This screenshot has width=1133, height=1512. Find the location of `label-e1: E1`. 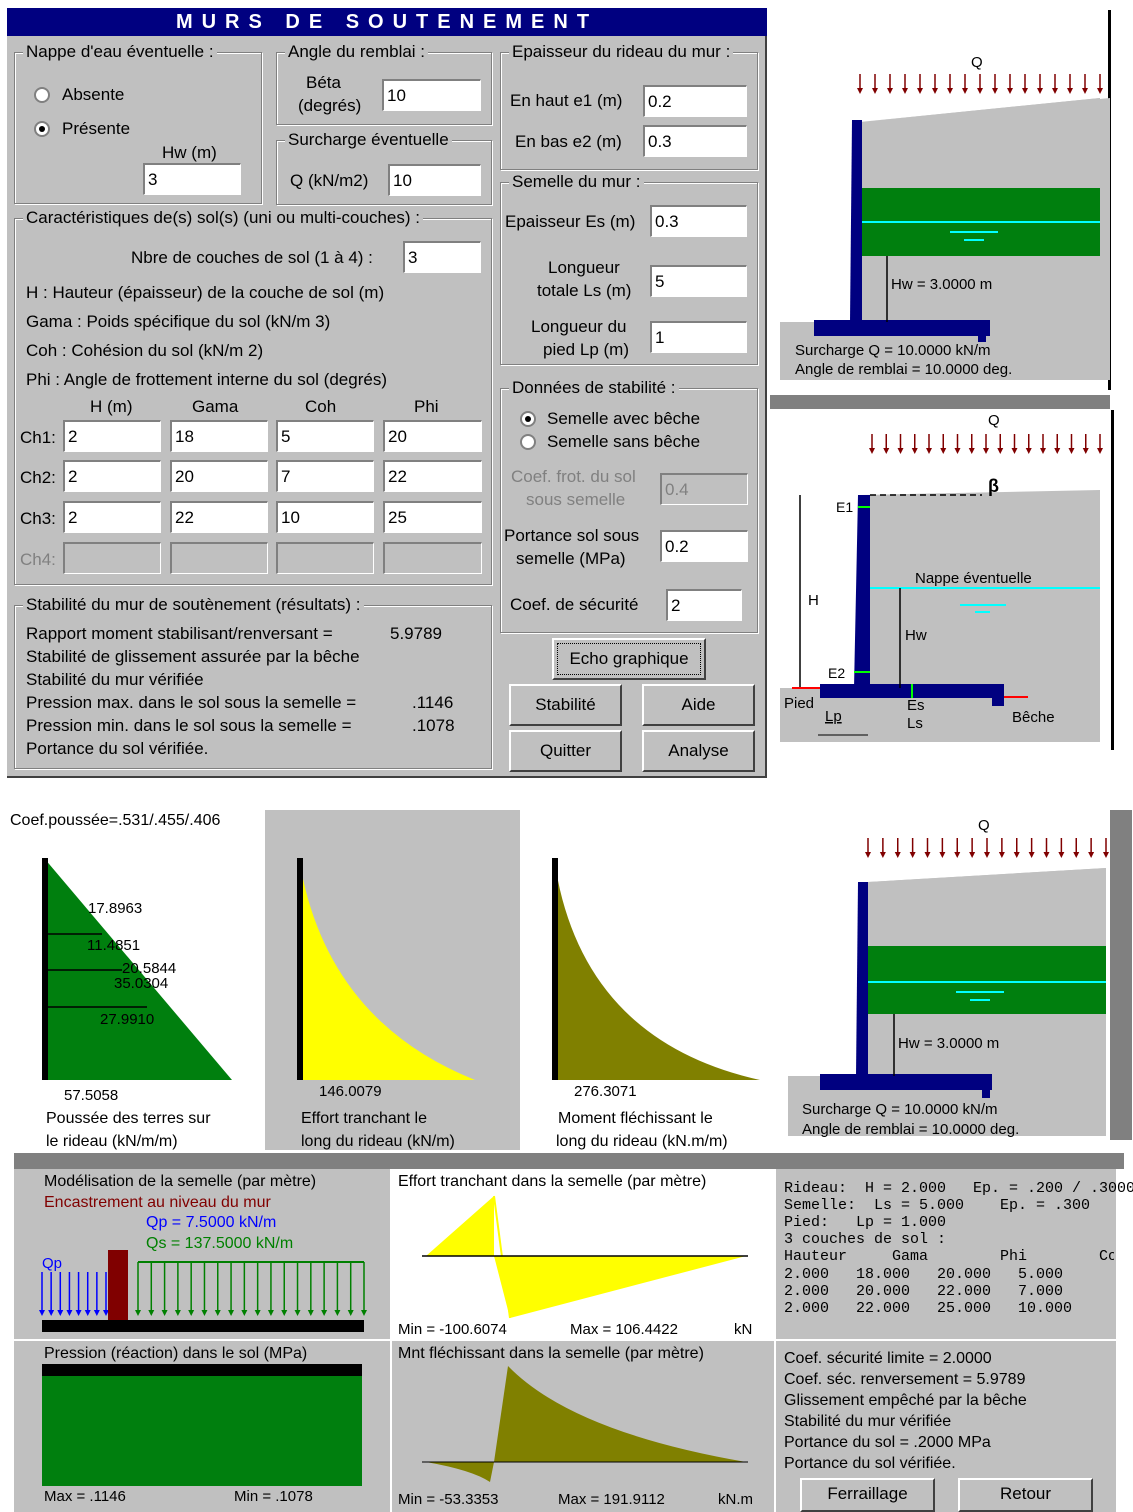

label-e1: E1 is located at coordinates (844, 507).